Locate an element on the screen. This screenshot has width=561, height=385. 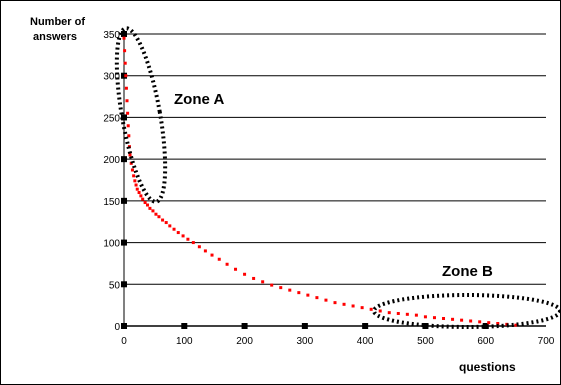
y-tick-label-150: 150 is located at coordinates (111, 202).